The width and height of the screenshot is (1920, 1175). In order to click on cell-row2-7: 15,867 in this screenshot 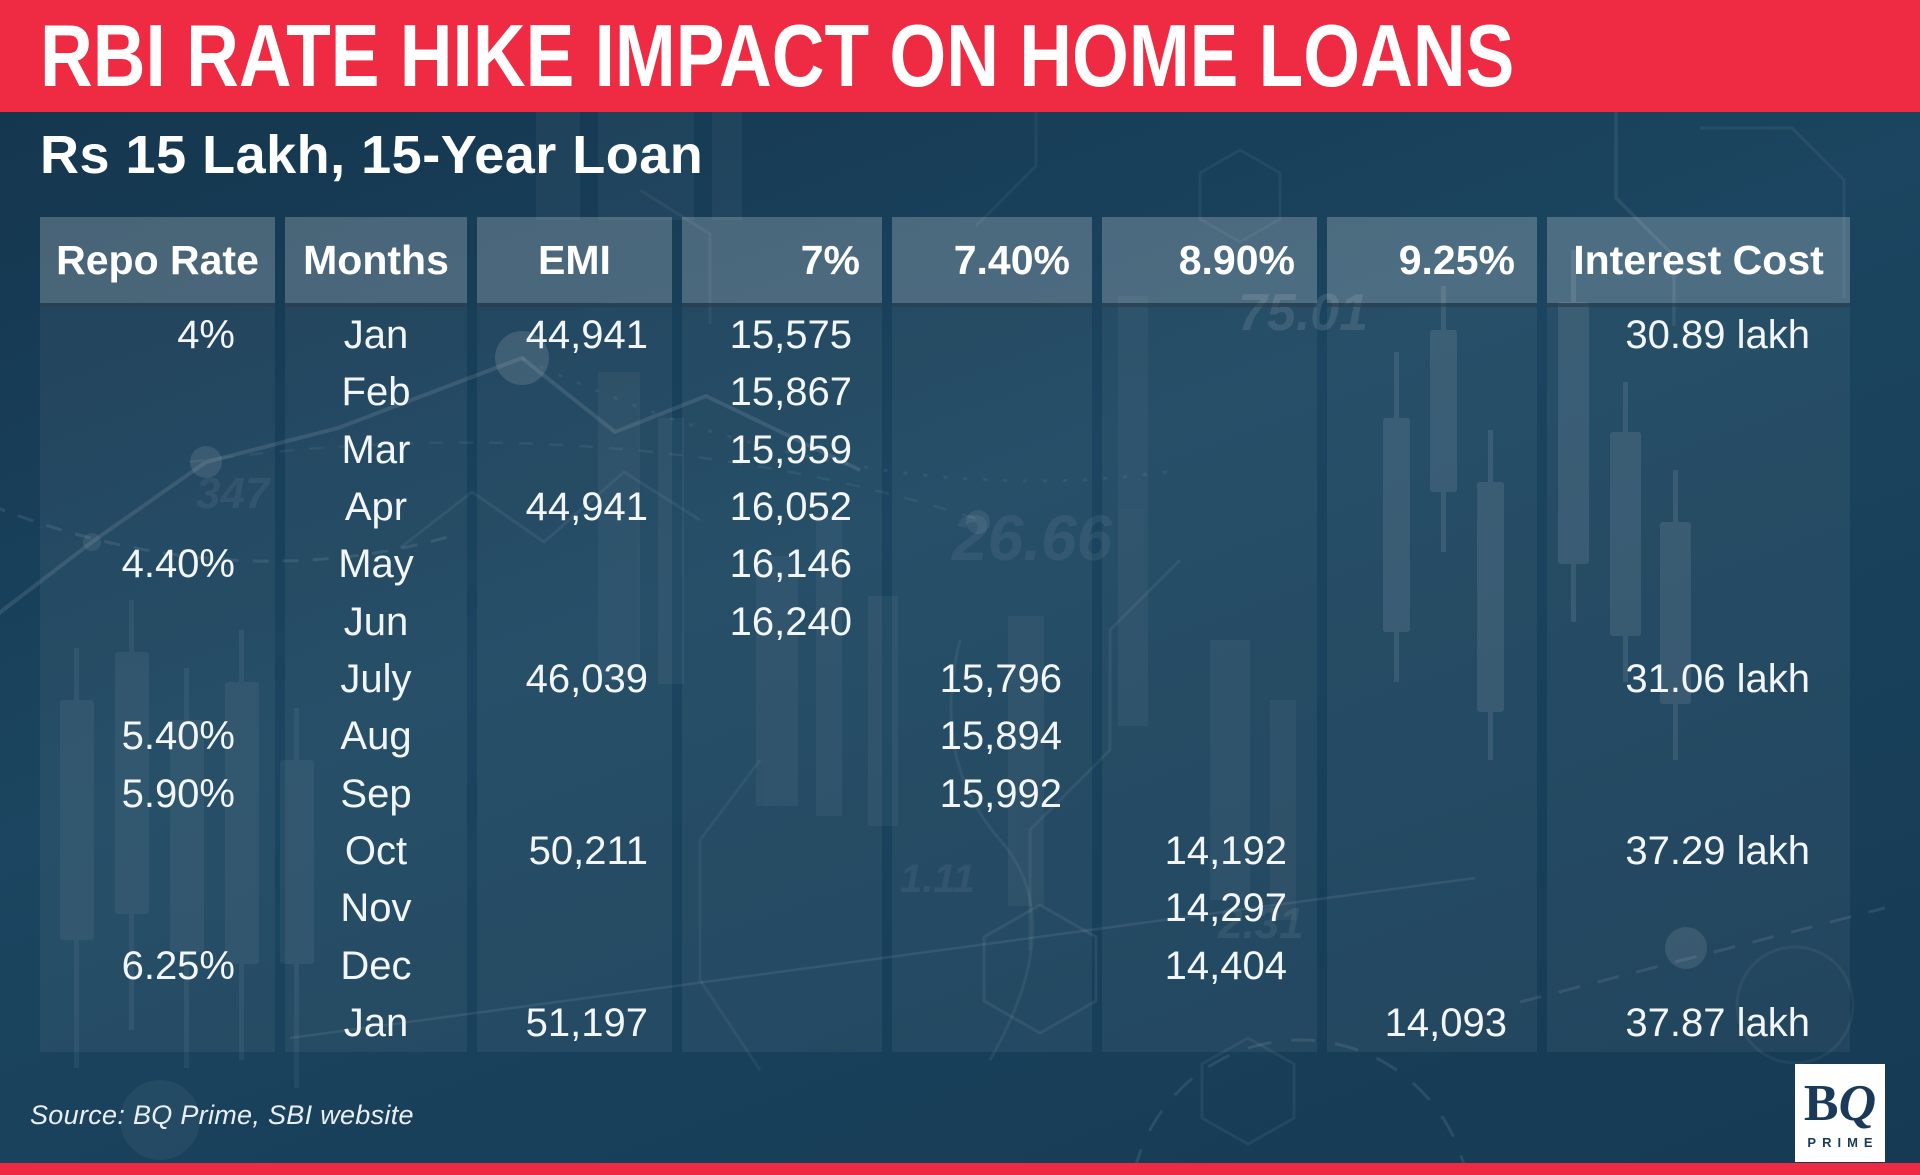, I will do `click(782, 393)`.